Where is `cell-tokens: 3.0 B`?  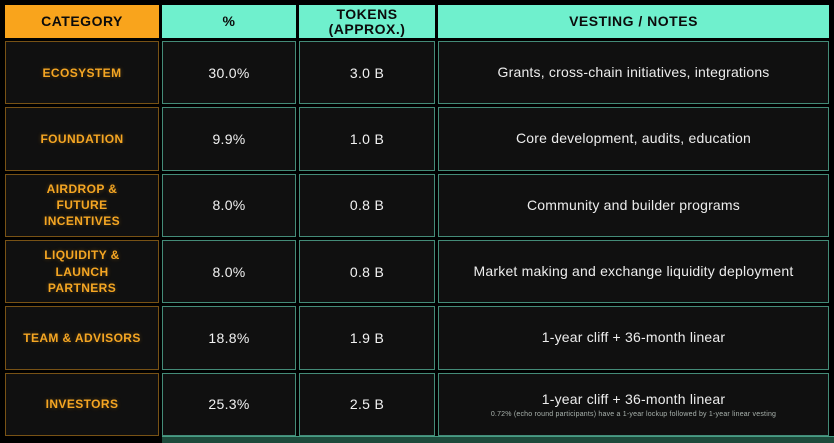
cell-tokens: 3.0 B is located at coordinates (367, 73).